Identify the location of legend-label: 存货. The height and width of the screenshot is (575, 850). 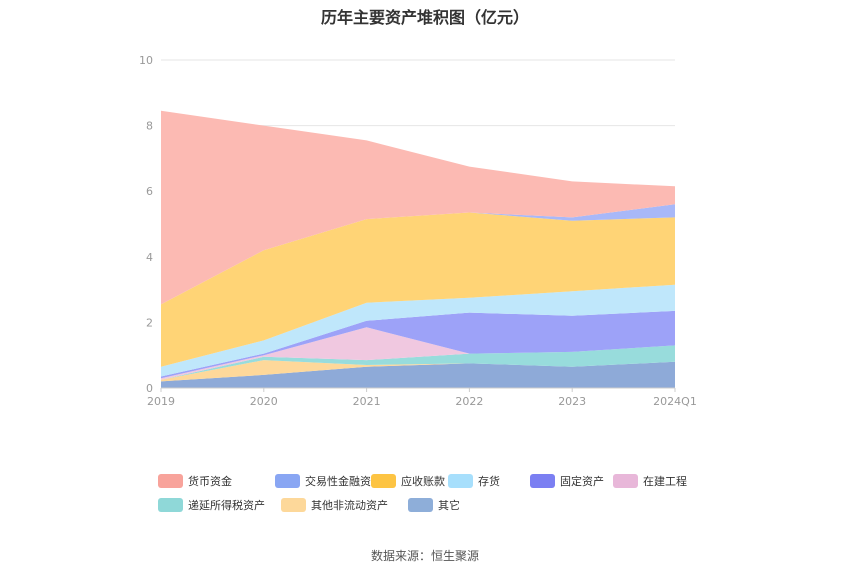
(489, 481).